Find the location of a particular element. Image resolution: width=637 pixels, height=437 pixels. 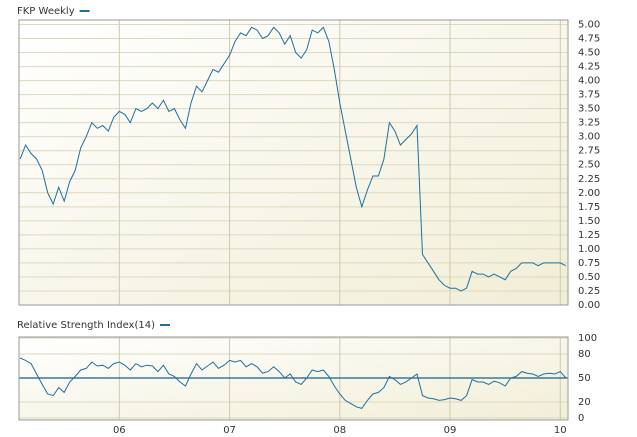

y-tick-label: 0.00 is located at coordinates (589, 305).